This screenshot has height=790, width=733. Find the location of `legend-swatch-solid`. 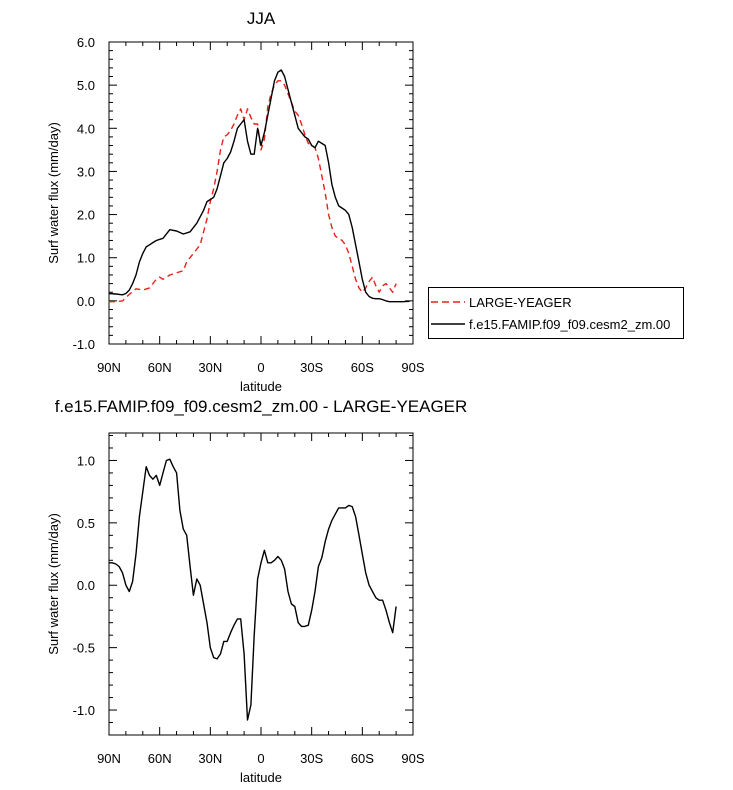

legend-swatch-solid is located at coordinates (448, 324).